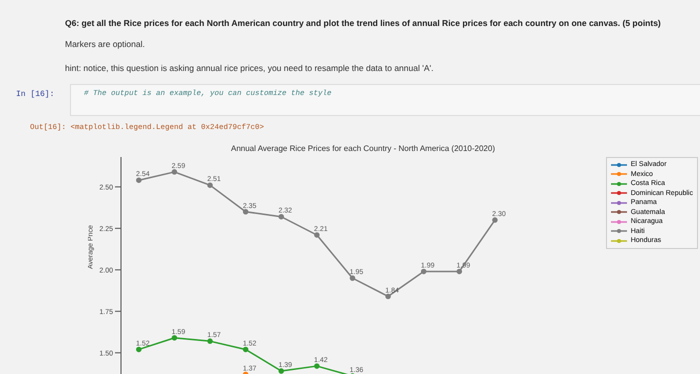  What do you see at coordinates (363, 148) in the screenshot?
I see `chart-title: Annual Average Rice Prices for each Country - North America (2010-2020)` at bounding box center [363, 148].